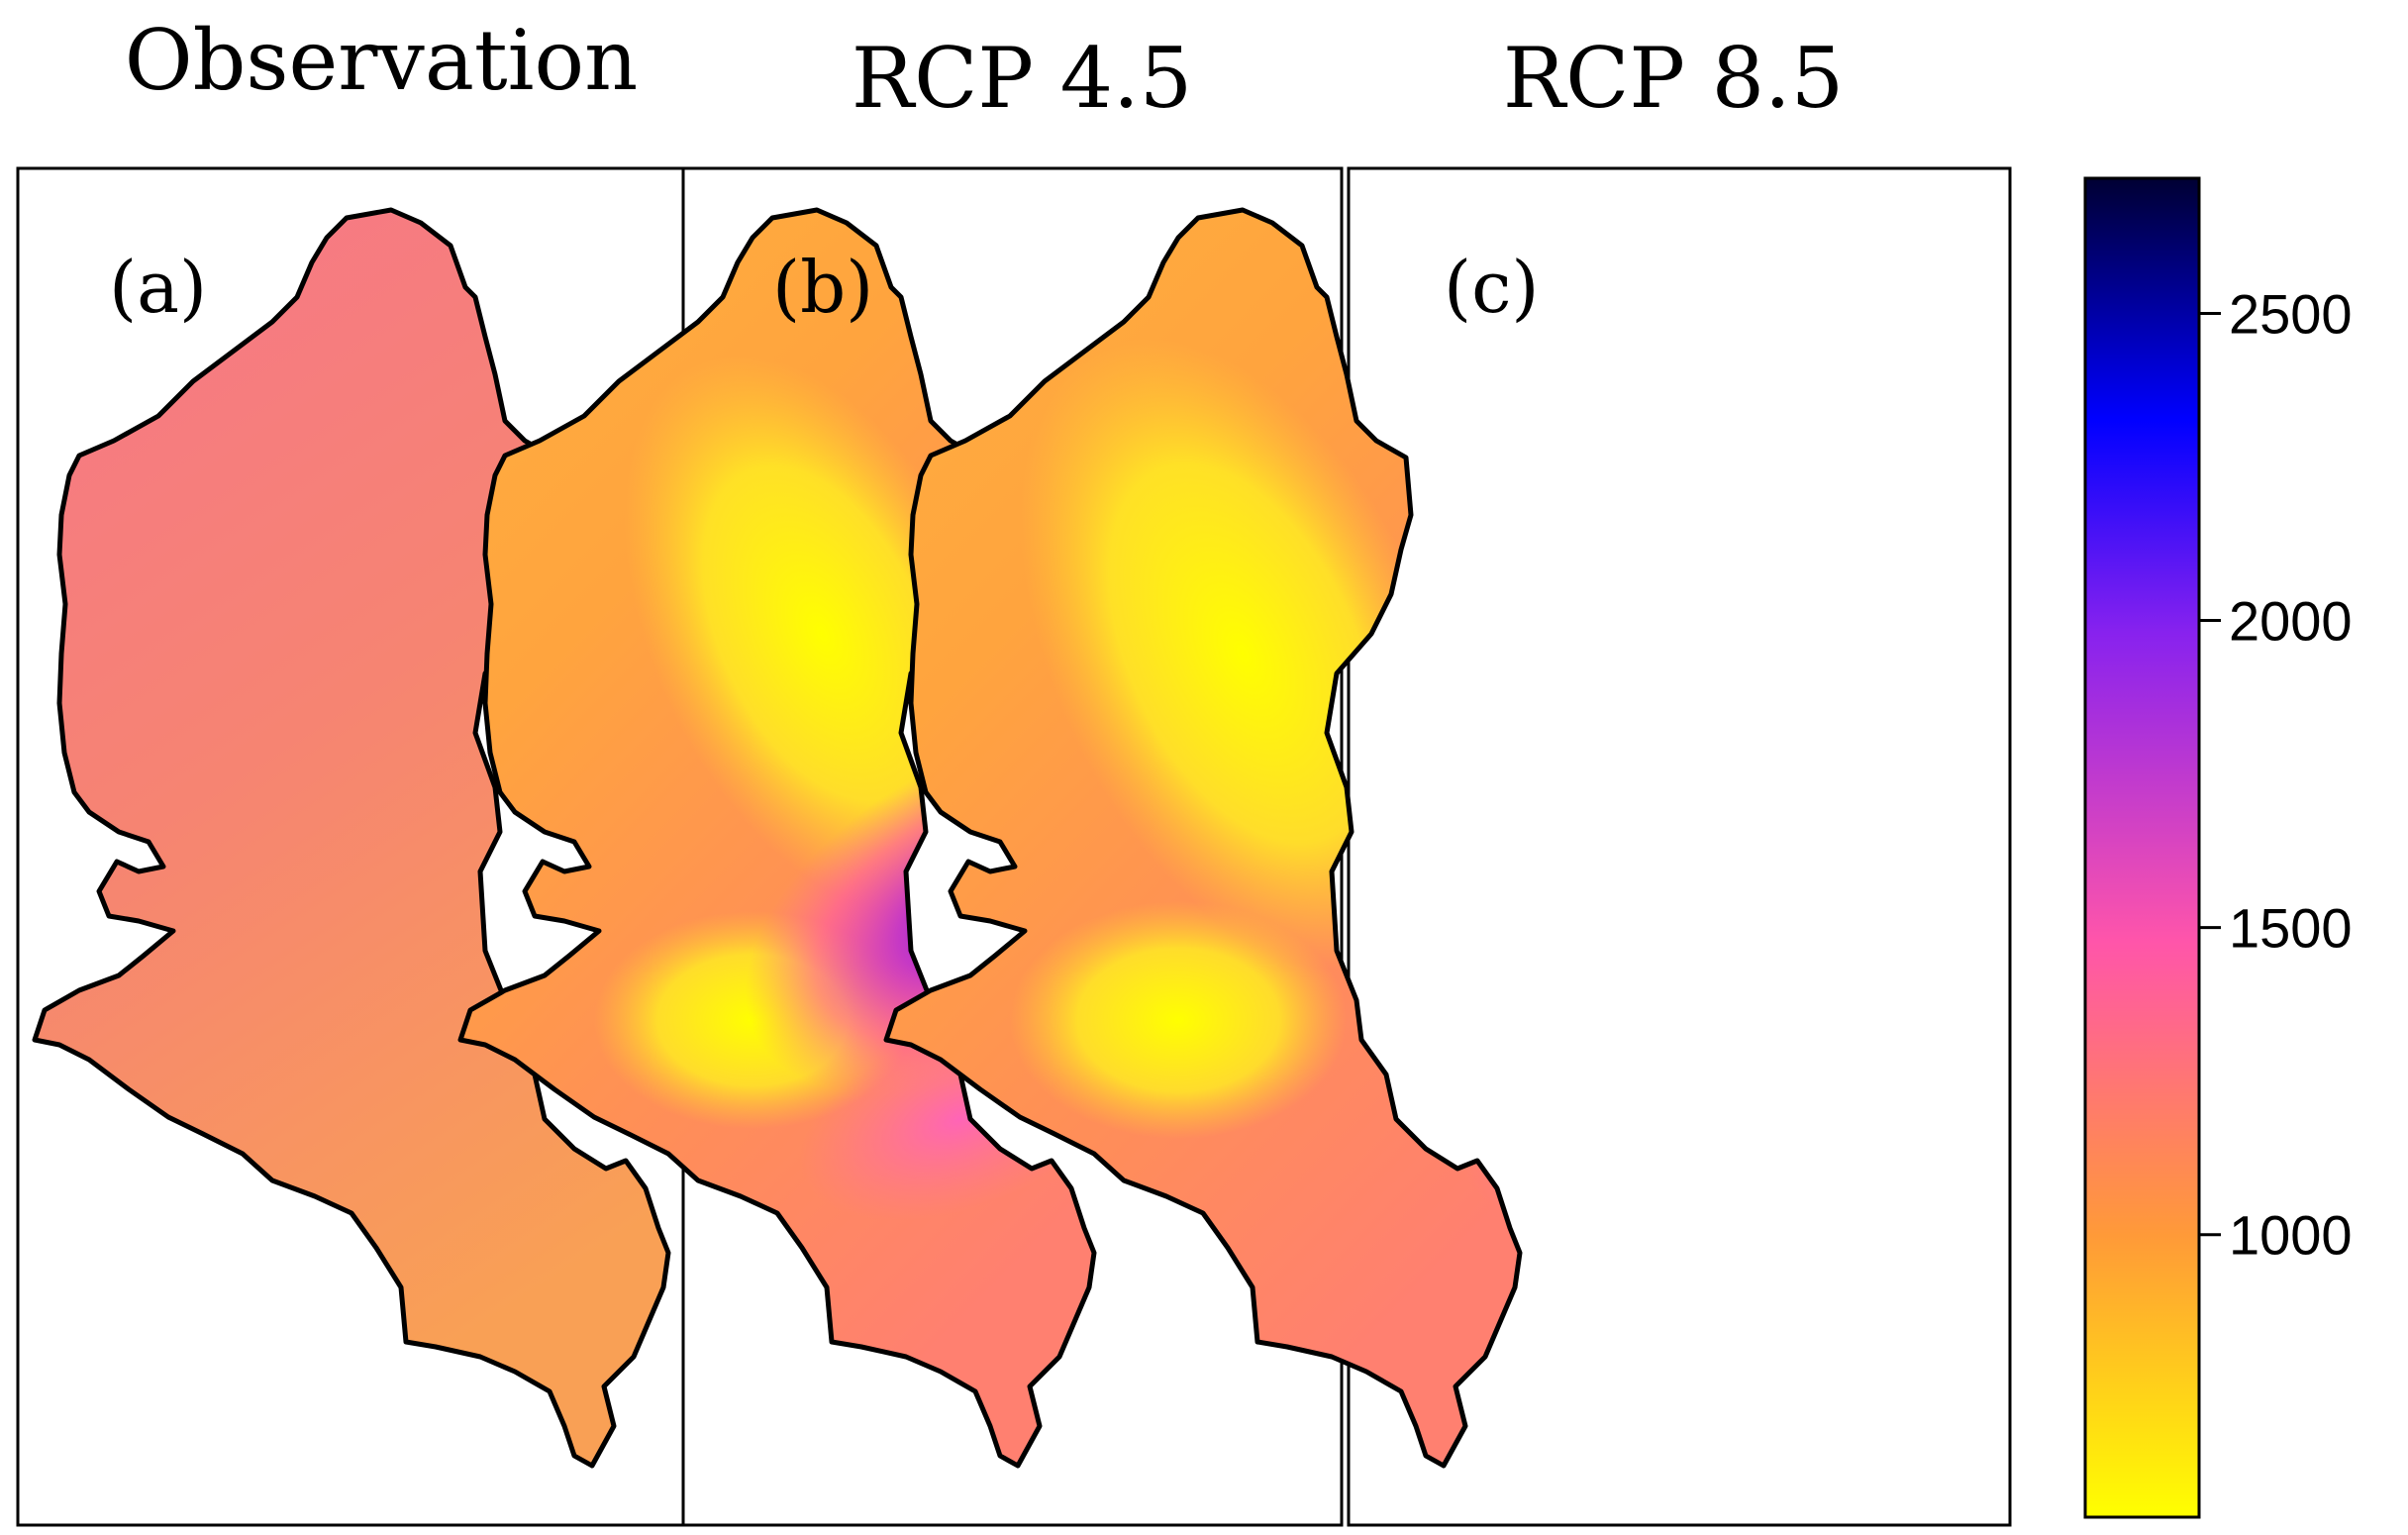 Image resolution: width=2408 pixels, height=1535 pixels. What do you see at coordinates (2291, 929) in the screenshot?
I see `colorbar-tick-label: 1500` at bounding box center [2291, 929].